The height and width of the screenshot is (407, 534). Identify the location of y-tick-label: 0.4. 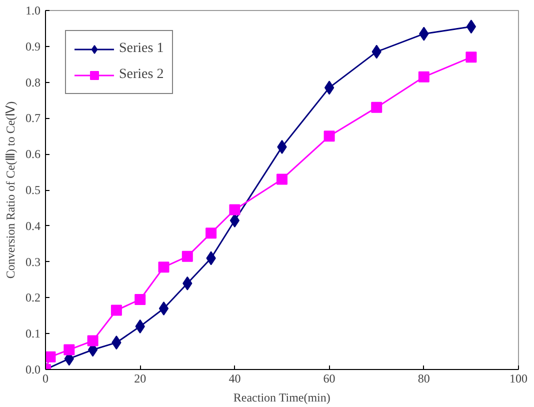
(33, 225).